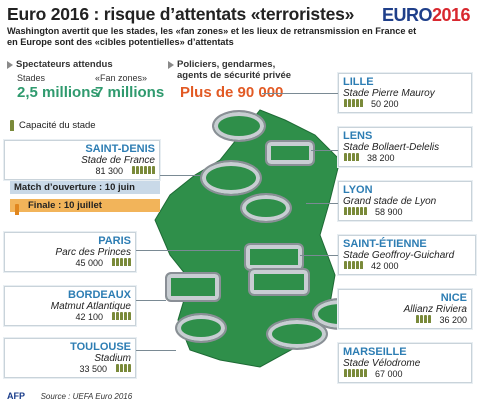 The width and height of the screenshot is (480, 406). I want to click on city-name: LYON, so click(358, 190).